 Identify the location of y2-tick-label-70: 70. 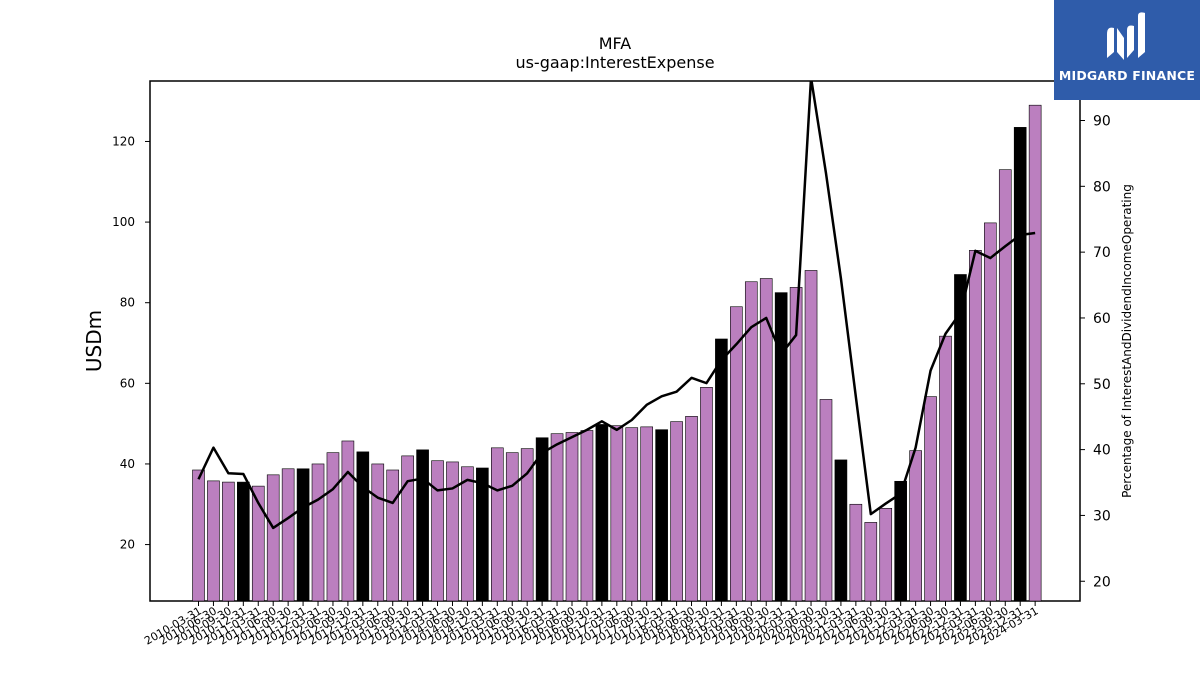
(1102, 253).